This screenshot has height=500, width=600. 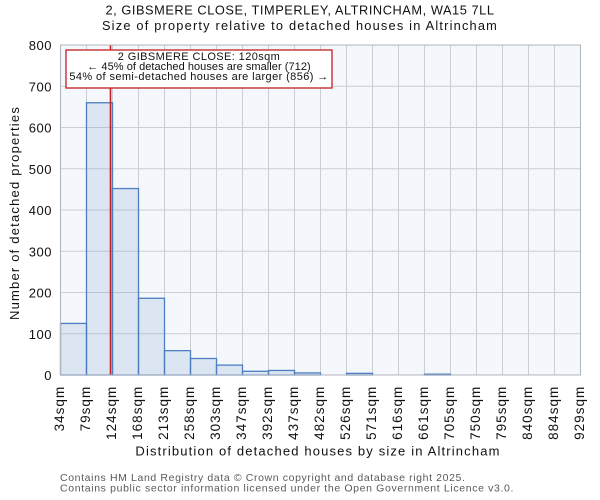 I want to click on svg-text: 347sqm, so click(x=241, y=413).